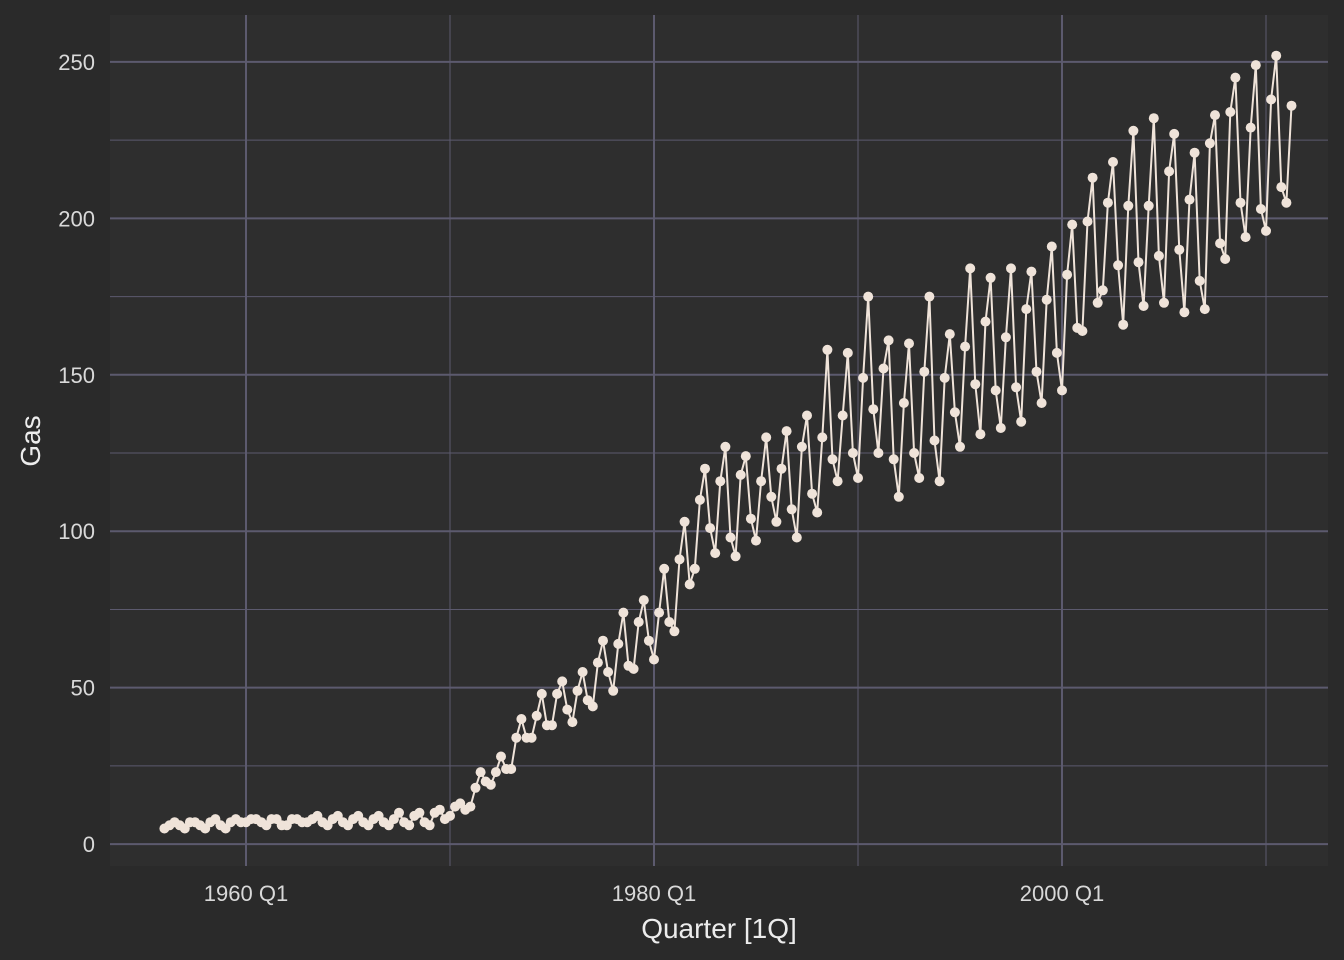  Describe the element at coordinates (83, 688) in the screenshot. I see `y-tick-label: 50` at that location.